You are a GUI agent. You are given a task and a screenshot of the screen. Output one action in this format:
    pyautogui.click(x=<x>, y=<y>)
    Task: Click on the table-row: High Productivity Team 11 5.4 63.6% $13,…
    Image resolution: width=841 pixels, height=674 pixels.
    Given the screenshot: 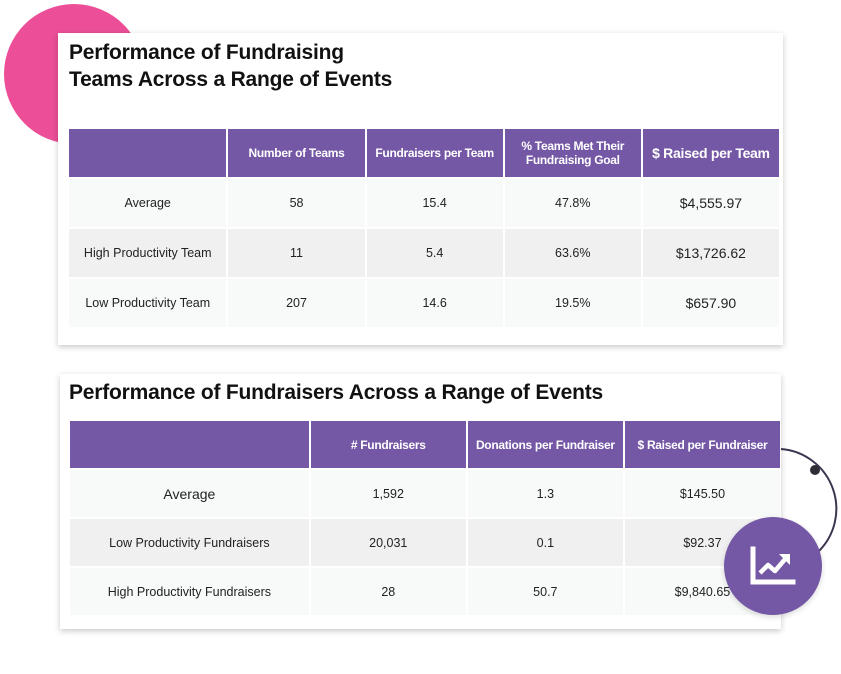 What is the action you would take?
    pyautogui.click(x=424, y=253)
    